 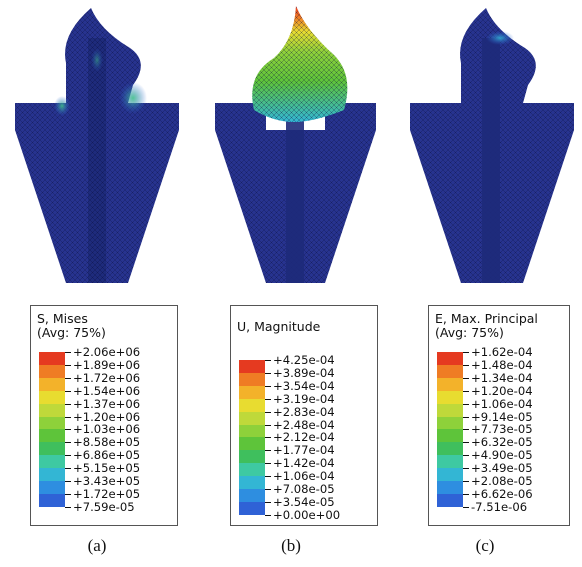 What do you see at coordinates (107, 403) in the screenshot?
I see `legend-value-label: +1.37e+06` at bounding box center [107, 403].